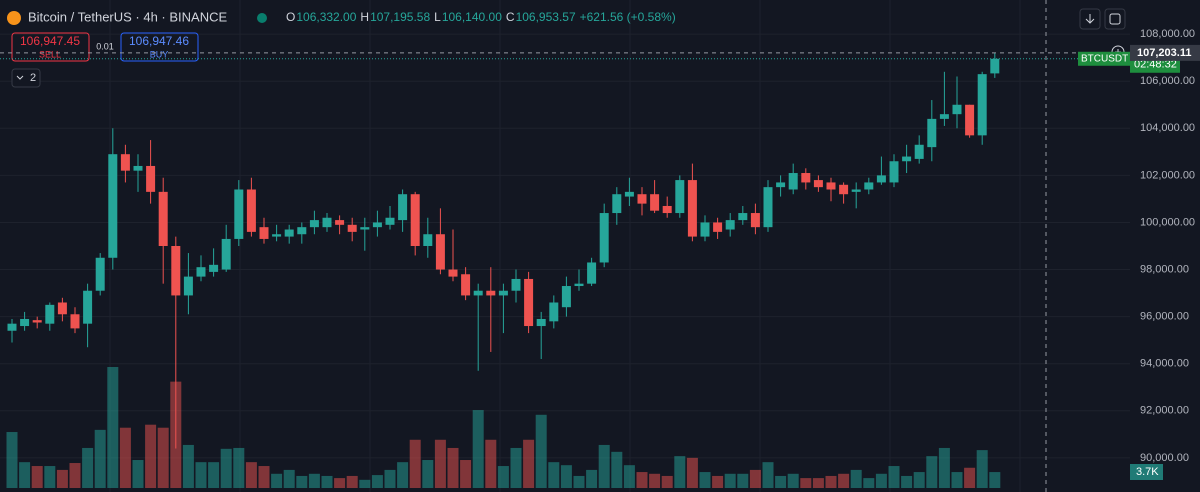 Image resolution: width=1200 pixels, height=492 pixels. I want to click on indicators-toggle, so click(26, 78).